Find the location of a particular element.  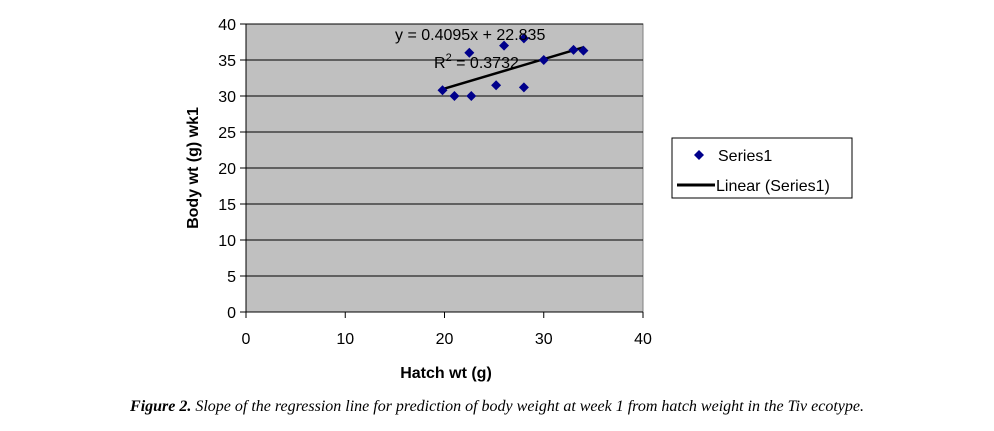

legend-entry-series1: Series1 is located at coordinates (745, 156).